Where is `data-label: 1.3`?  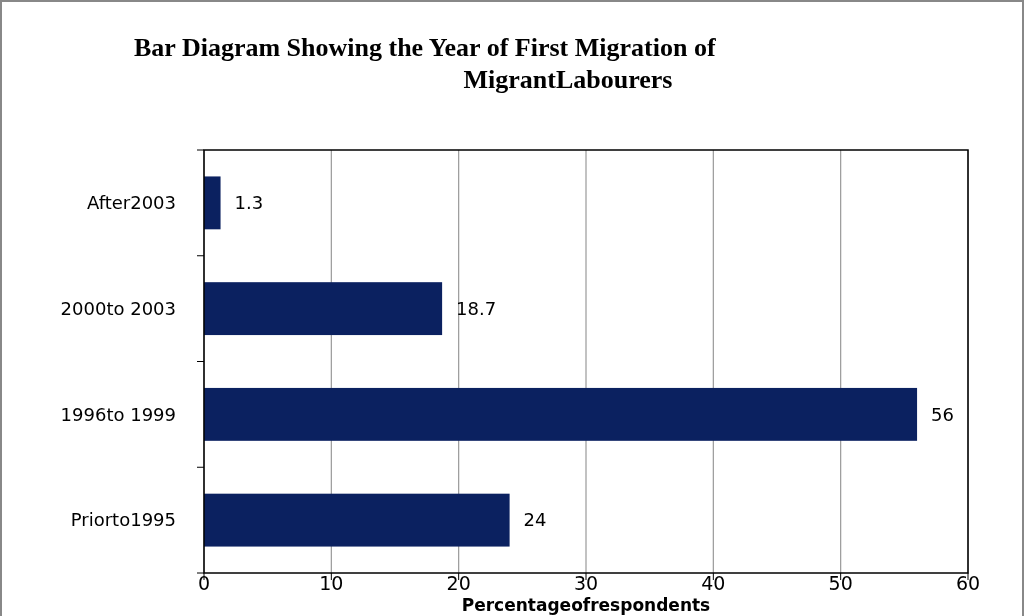 data-label: 1.3 is located at coordinates (249, 203).